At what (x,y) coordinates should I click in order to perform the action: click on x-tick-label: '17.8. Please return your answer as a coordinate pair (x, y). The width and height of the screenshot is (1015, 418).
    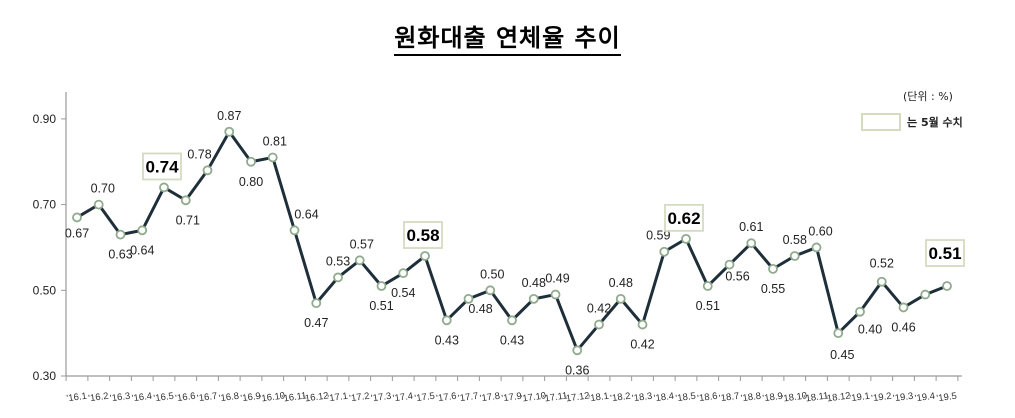
    Looking at the image, I should click on (490, 398).